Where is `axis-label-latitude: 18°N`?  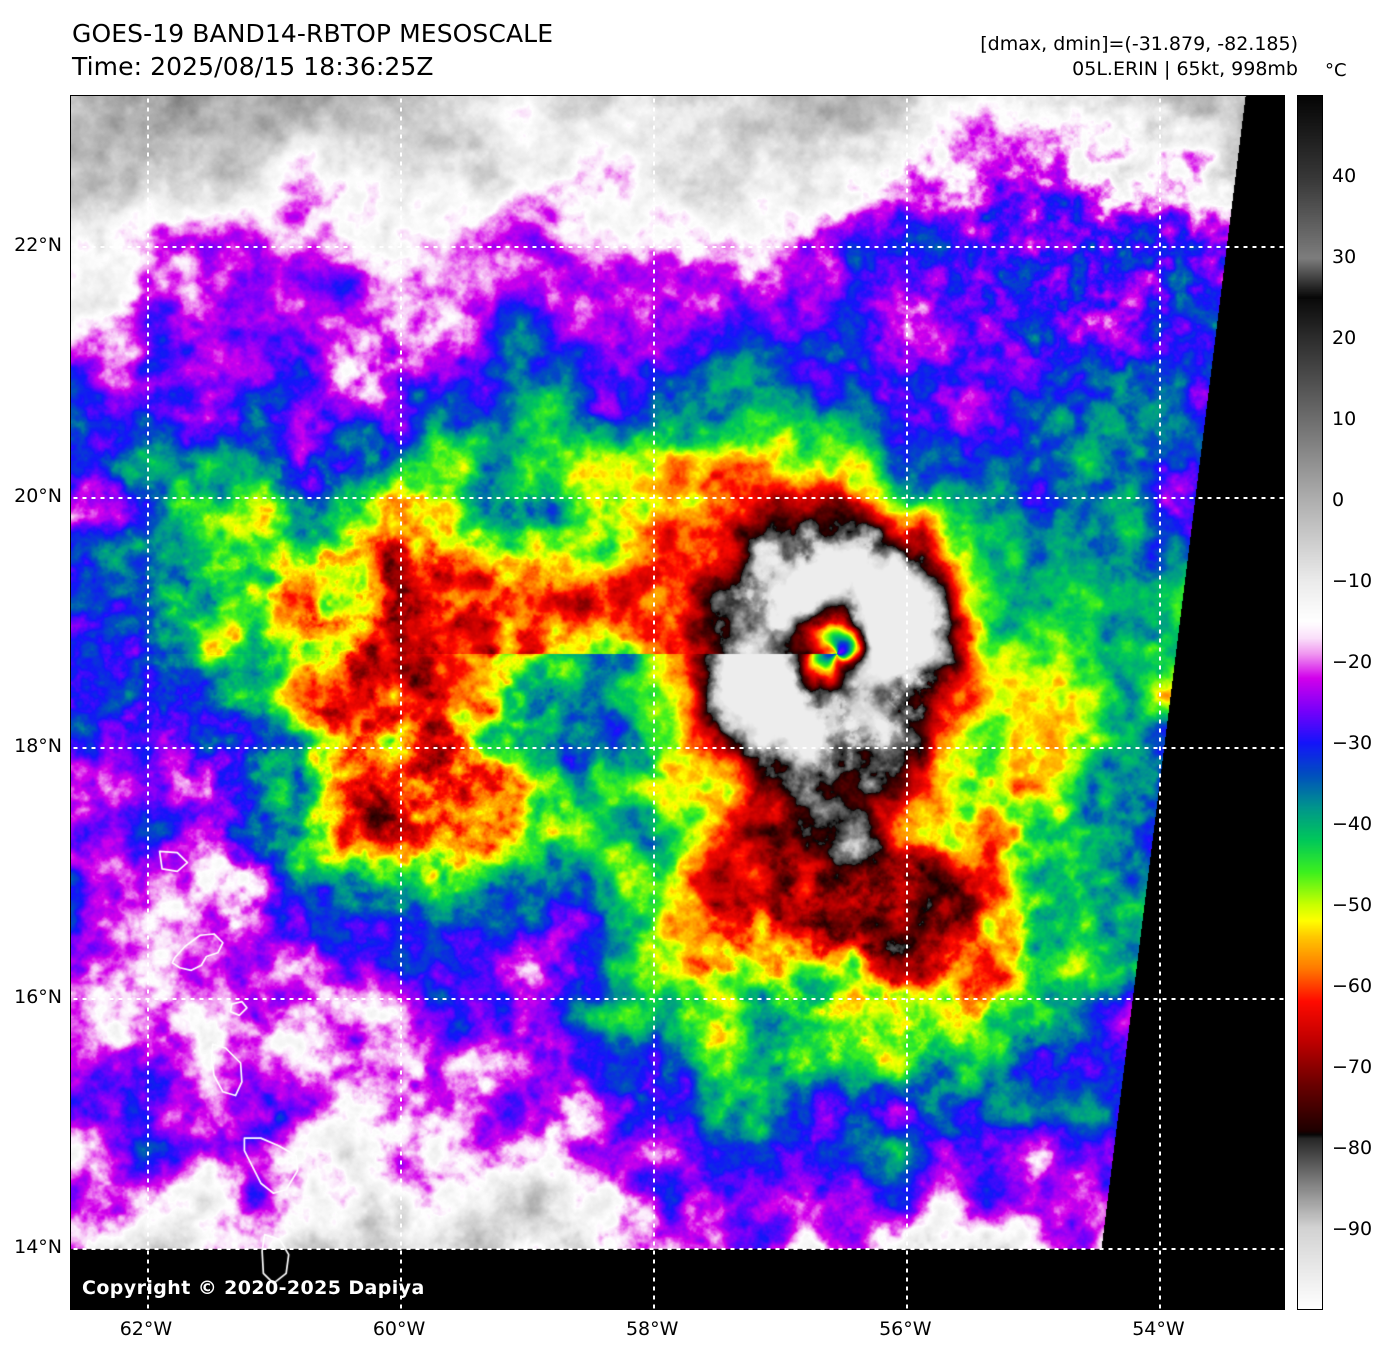 axis-label-latitude: 18°N is located at coordinates (38, 746).